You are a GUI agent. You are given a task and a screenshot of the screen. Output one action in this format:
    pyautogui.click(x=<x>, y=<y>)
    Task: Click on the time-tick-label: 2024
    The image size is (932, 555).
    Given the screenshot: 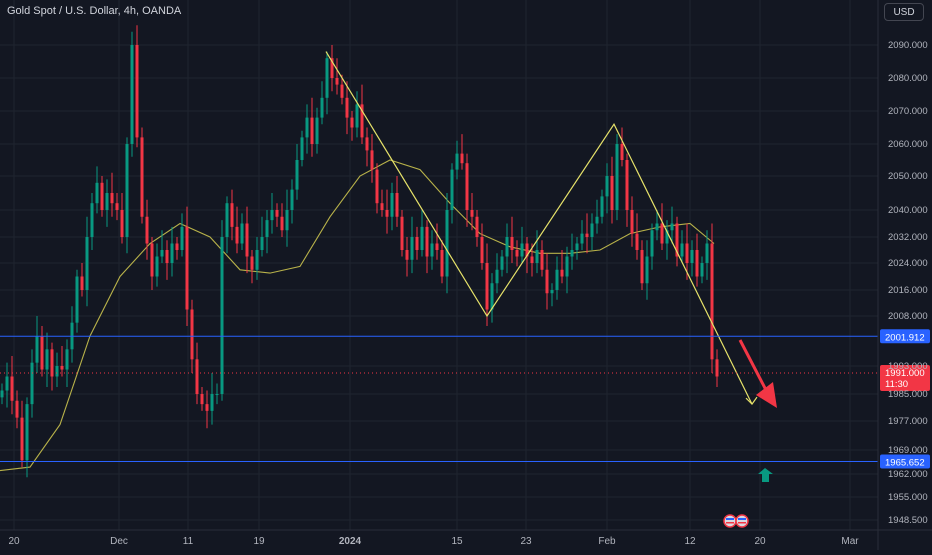 What is the action you would take?
    pyautogui.click(x=350, y=541)
    